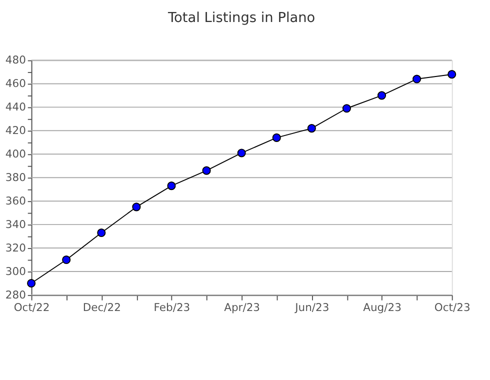 The height and width of the screenshot is (380, 490). What do you see at coordinates (15, 247) in the screenshot?
I see `y-tick-label: 320` at bounding box center [15, 247].